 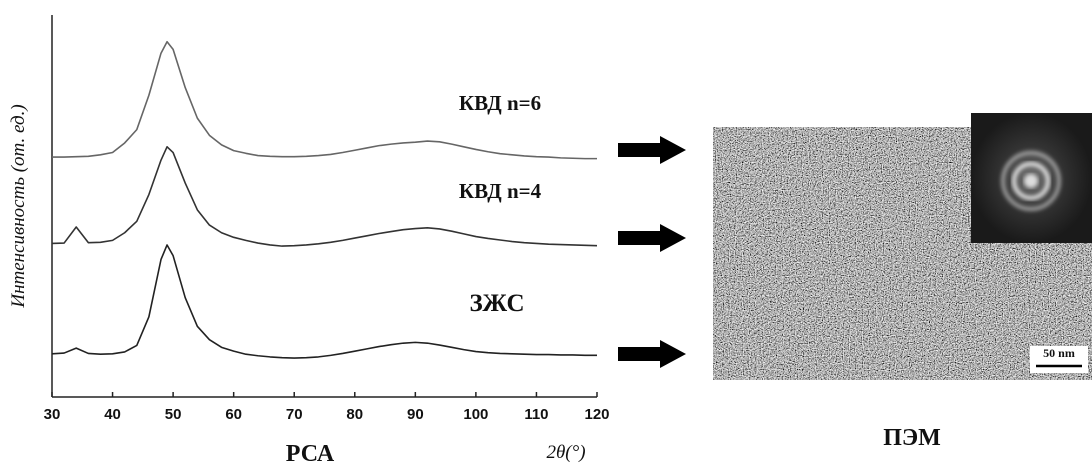 I want to click on x-tick-label: 30, so click(x=52, y=414).